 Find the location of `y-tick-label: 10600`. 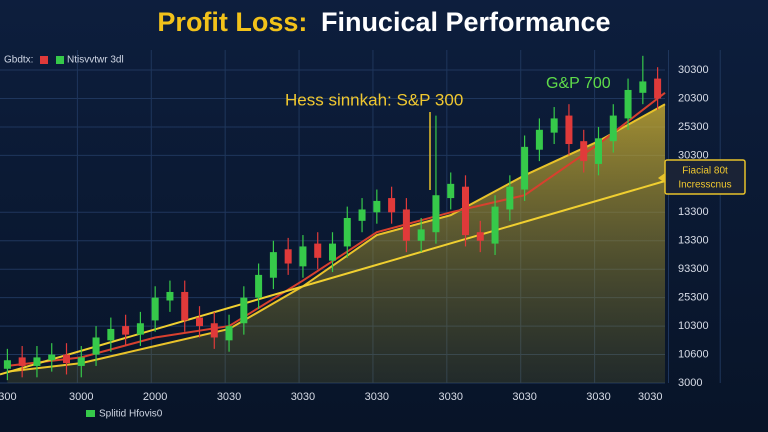

y-tick-label: 10600 is located at coordinates (693, 354).